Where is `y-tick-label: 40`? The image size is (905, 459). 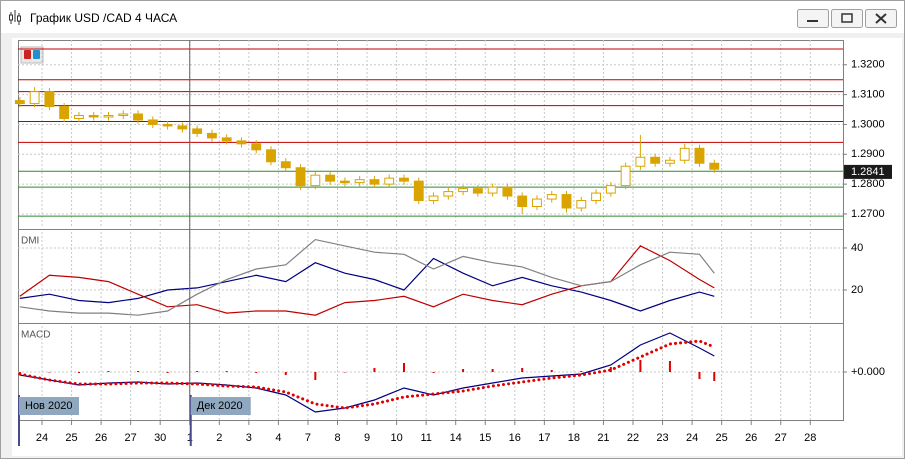
y-tick-label: 40 is located at coordinates (857, 248).